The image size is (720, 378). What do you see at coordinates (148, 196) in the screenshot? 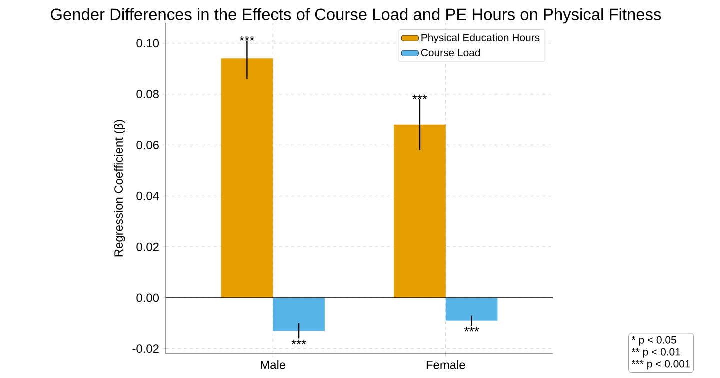
I see `y-tick-label: 0.04` at bounding box center [148, 196].